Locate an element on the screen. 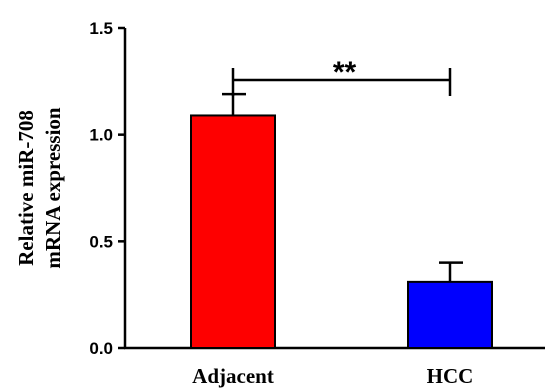 This screenshot has width=557, height=390. y-tick-label: 1.0 is located at coordinates (101, 135).